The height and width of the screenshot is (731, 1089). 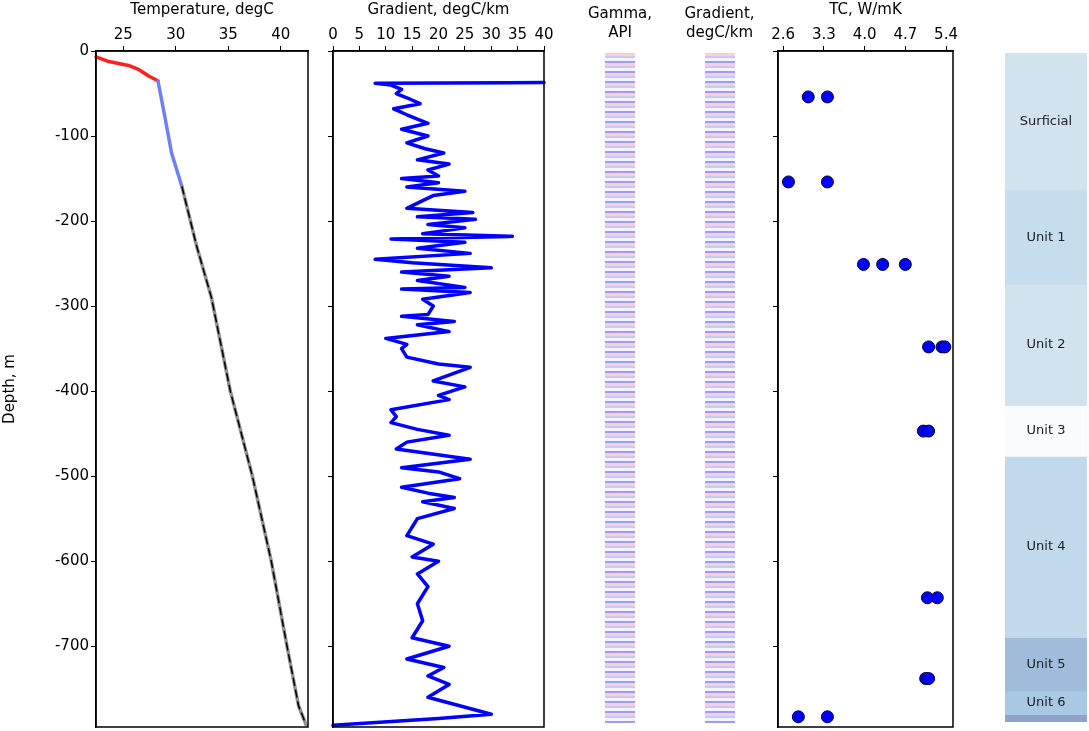 I want to click on x-tick-label: 4.7, so click(x=905, y=33).